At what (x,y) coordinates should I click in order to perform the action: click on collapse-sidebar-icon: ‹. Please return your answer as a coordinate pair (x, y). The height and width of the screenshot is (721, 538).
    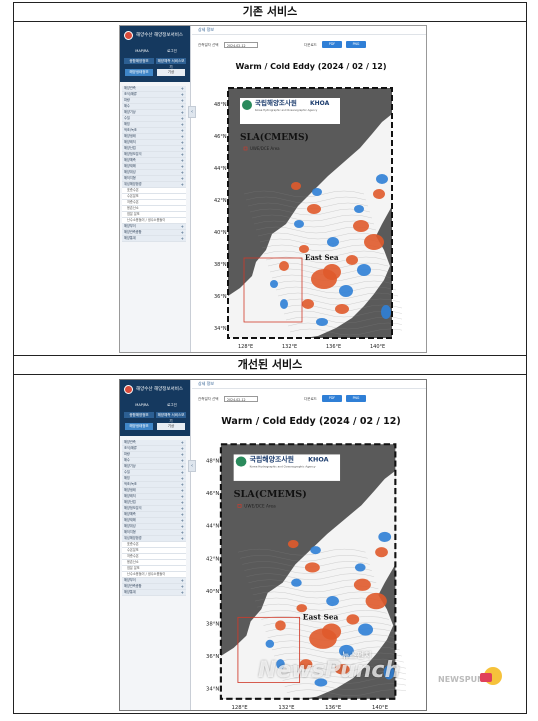
    Looking at the image, I should click on (192, 112).